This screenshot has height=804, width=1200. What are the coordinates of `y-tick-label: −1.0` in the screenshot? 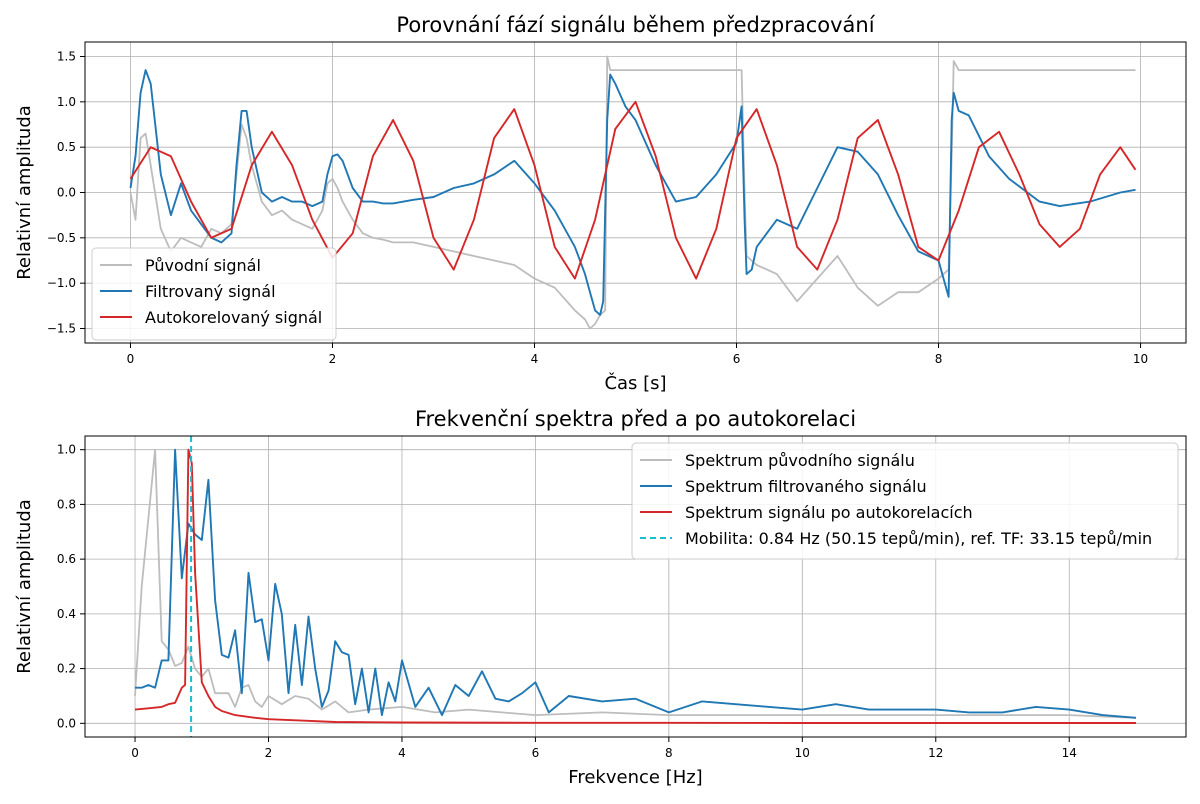 It's located at (61, 283).